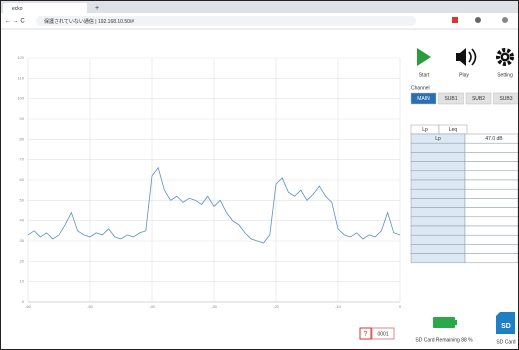 The image size is (519, 350). What do you see at coordinates (456, 322) in the screenshot?
I see `battery-tip` at bounding box center [456, 322].